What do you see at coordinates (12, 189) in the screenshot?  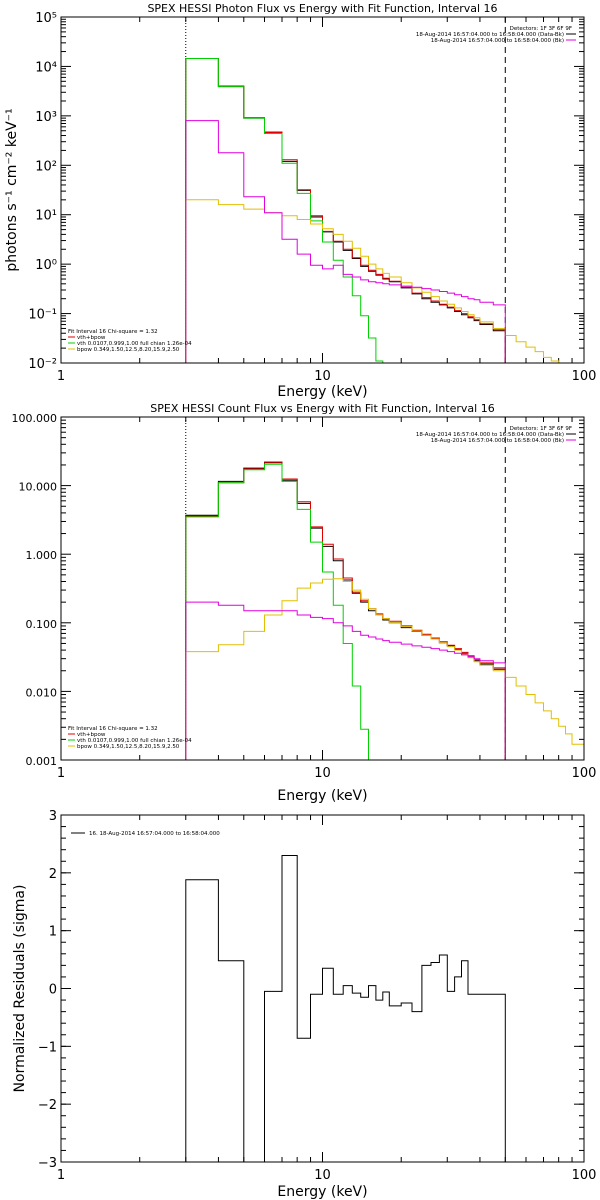 I see `y-axis-label: photons s⁻¹ cm⁻² keV⁻¹` at bounding box center [12, 189].